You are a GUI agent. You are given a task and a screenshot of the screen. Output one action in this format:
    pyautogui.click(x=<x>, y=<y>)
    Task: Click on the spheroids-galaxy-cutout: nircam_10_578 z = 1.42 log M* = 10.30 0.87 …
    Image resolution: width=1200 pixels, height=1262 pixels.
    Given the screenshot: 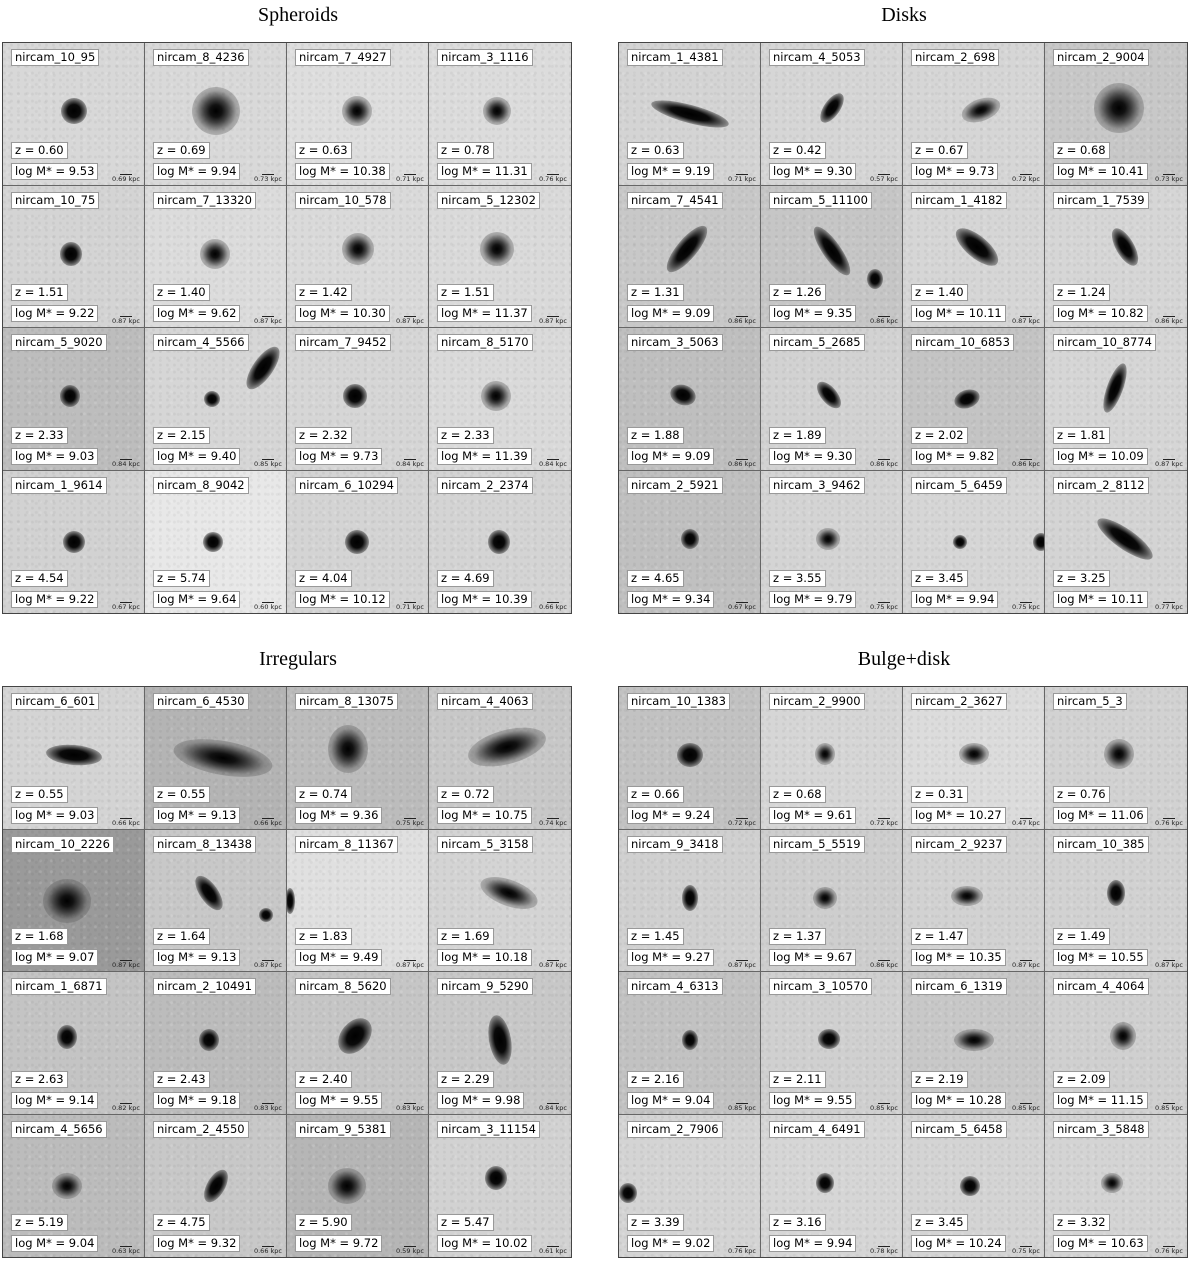 What is the action you would take?
    pyautogui.click(x=358, y=256)
    